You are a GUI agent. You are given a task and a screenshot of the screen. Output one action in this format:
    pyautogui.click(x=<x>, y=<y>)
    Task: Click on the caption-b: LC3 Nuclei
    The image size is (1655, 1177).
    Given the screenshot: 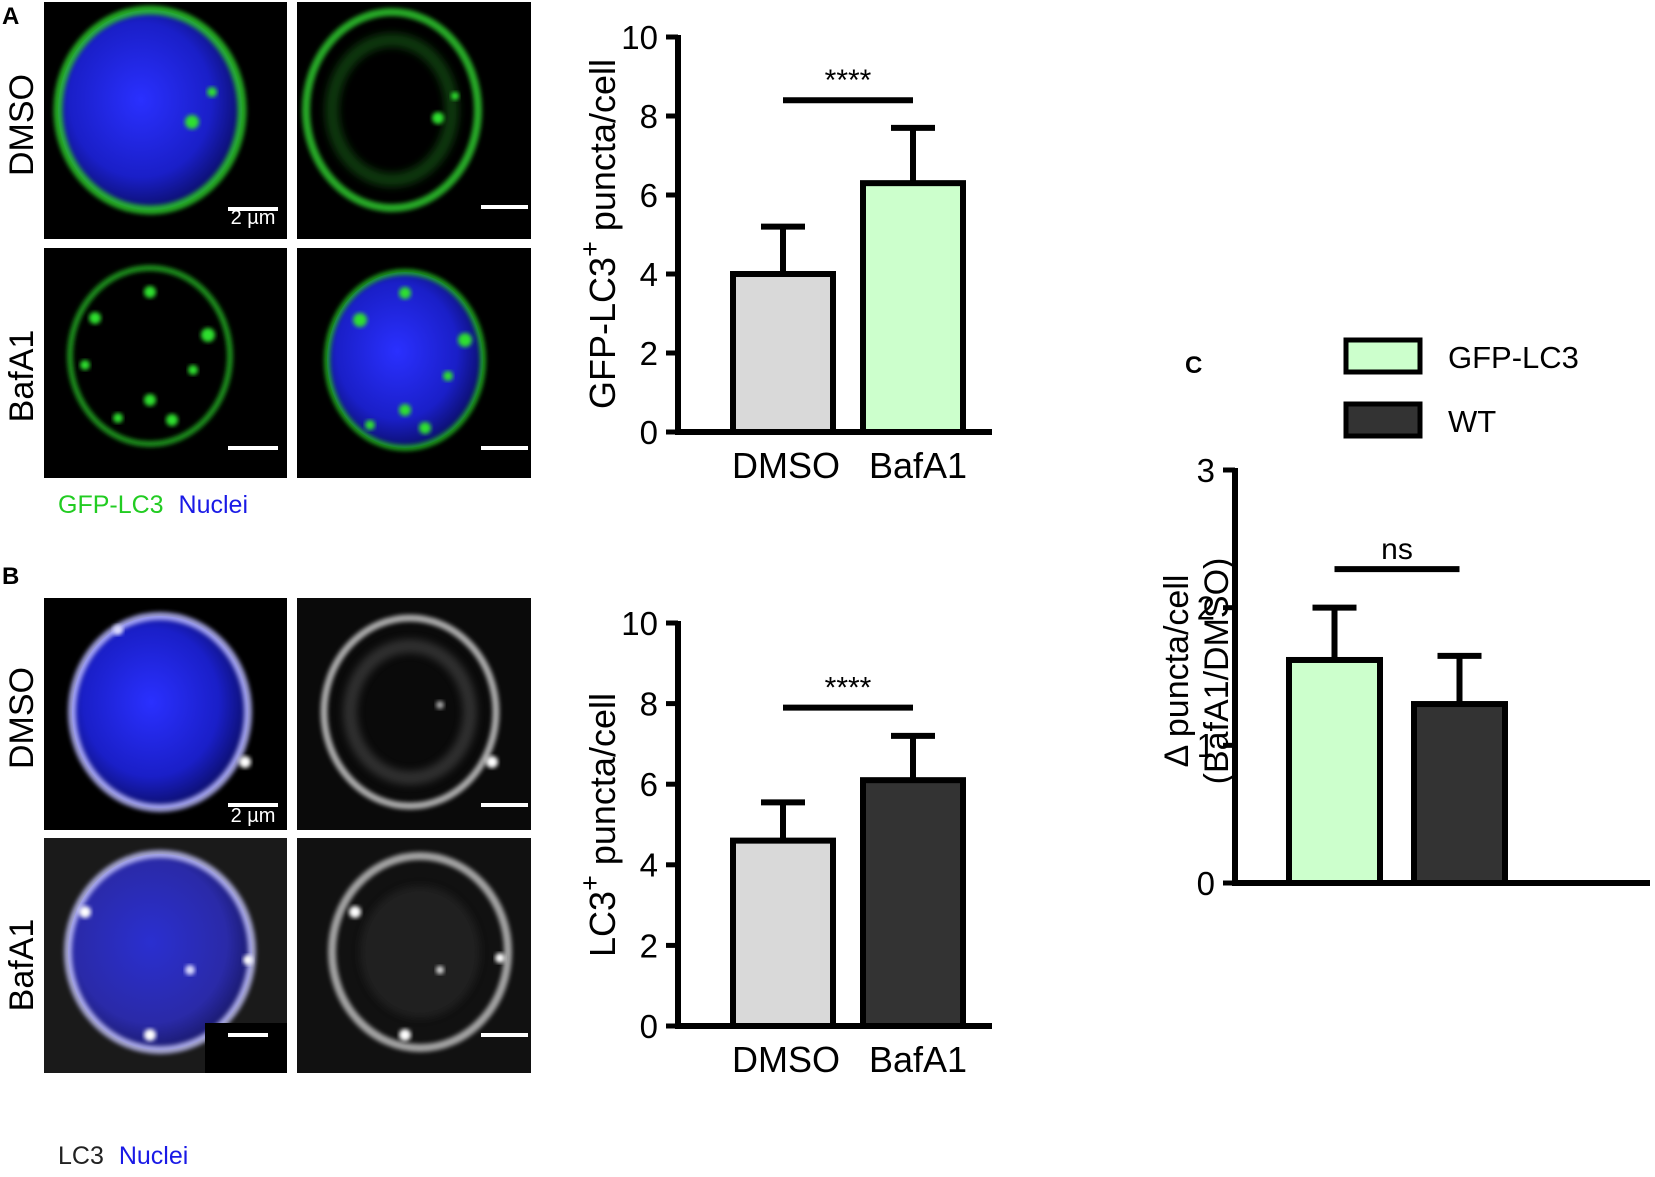 What is the action you would take?
    pyautogui.click(x=123, y=1156)
    